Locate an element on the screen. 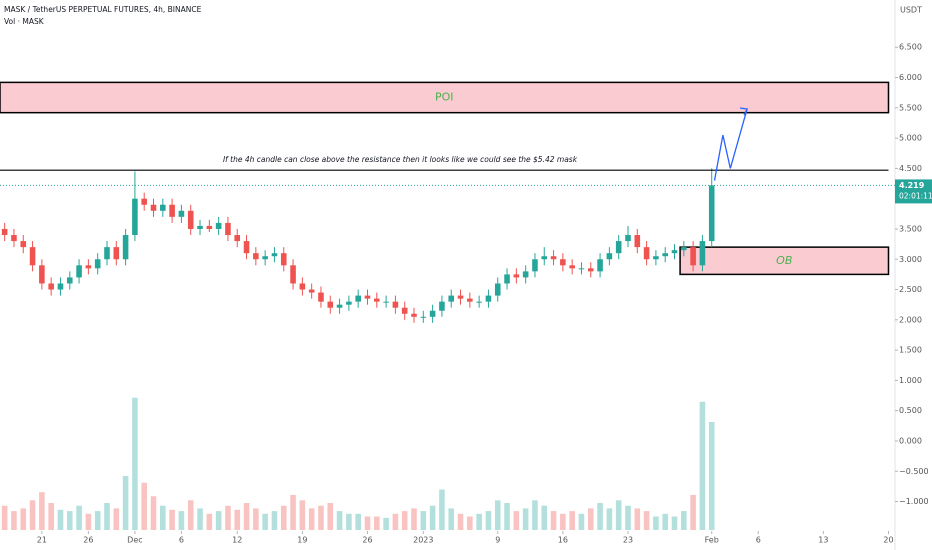 The width and height of the screenshot is (932, 550). volume-label: Vol · MASK is located at coordinates (24, 21).